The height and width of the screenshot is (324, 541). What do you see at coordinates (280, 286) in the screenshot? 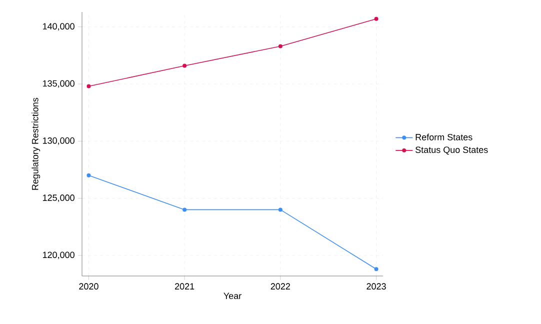
I see `x-tick-label: 2022` at bounding box center [280, 286].